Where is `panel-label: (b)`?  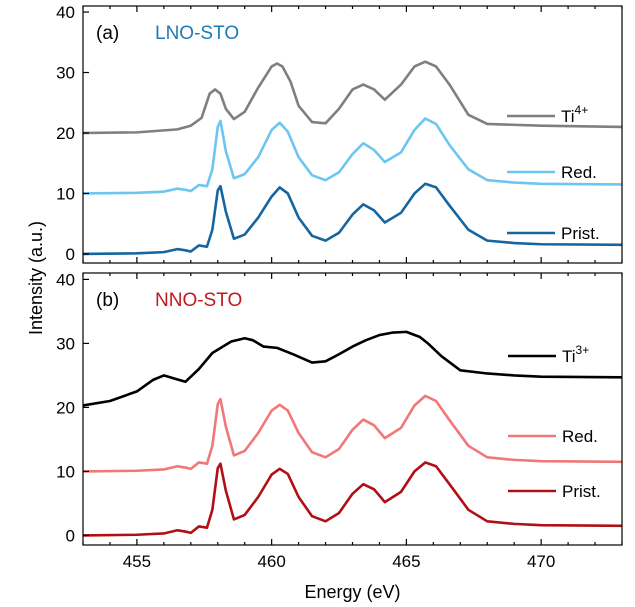 panel-label: (b) is located at coordinates (107, 300).